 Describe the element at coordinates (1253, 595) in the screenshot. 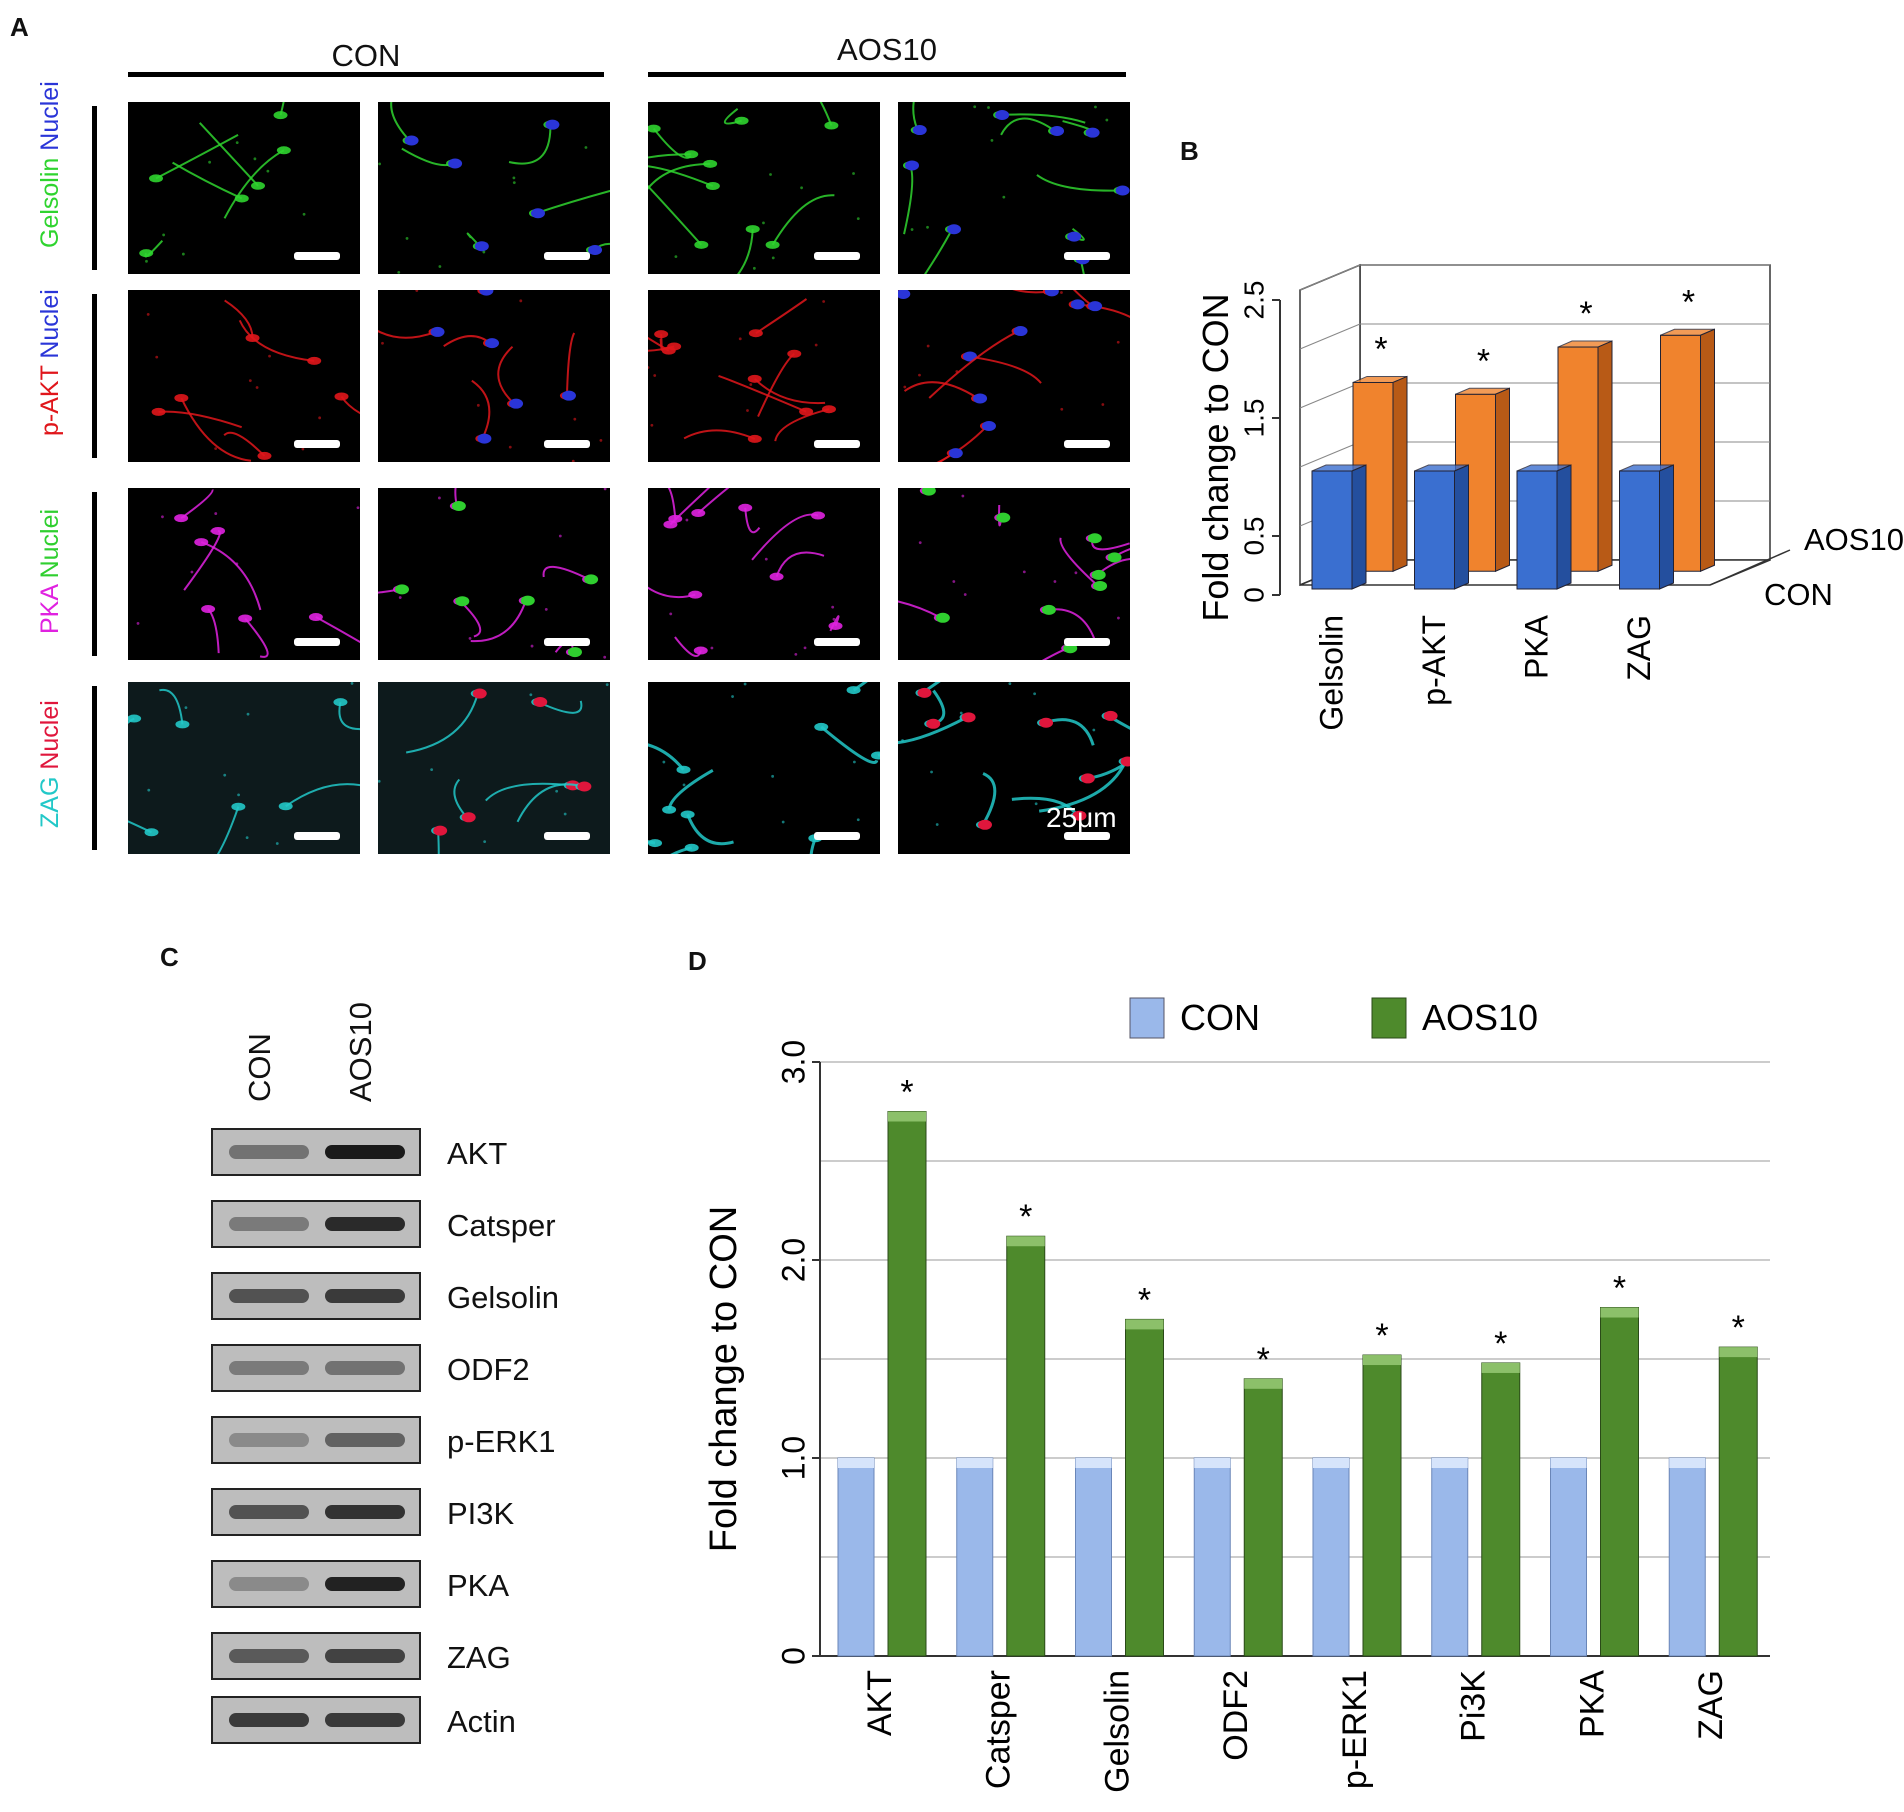

I see `chart-b-ytick-label: 0` at that location.